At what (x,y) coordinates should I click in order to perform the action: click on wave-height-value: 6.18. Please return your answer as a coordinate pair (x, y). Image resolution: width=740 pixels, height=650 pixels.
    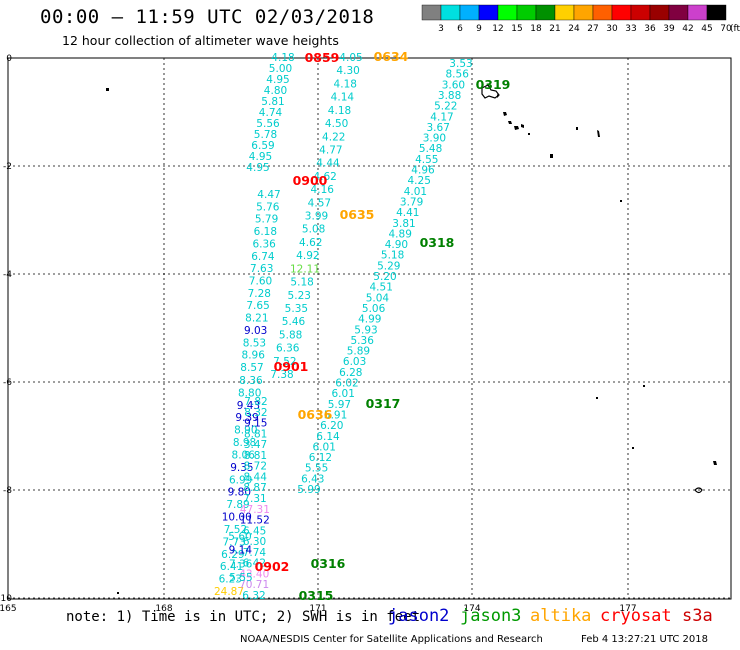
    Looking at the image, I should click on (265, 232).